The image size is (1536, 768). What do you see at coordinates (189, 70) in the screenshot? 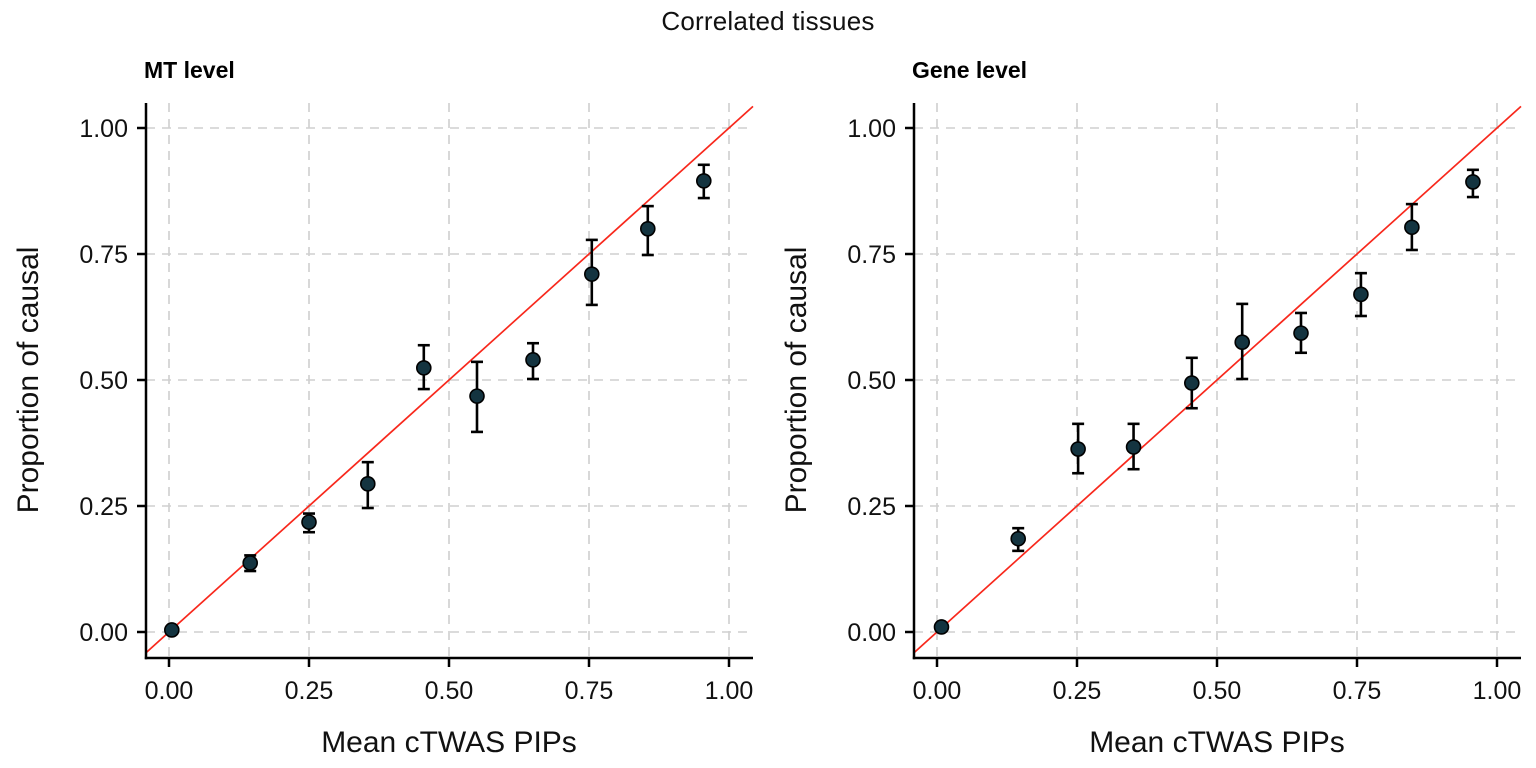
I see `panel-title-mt-level: MT level` at bounding box center [189, 70].